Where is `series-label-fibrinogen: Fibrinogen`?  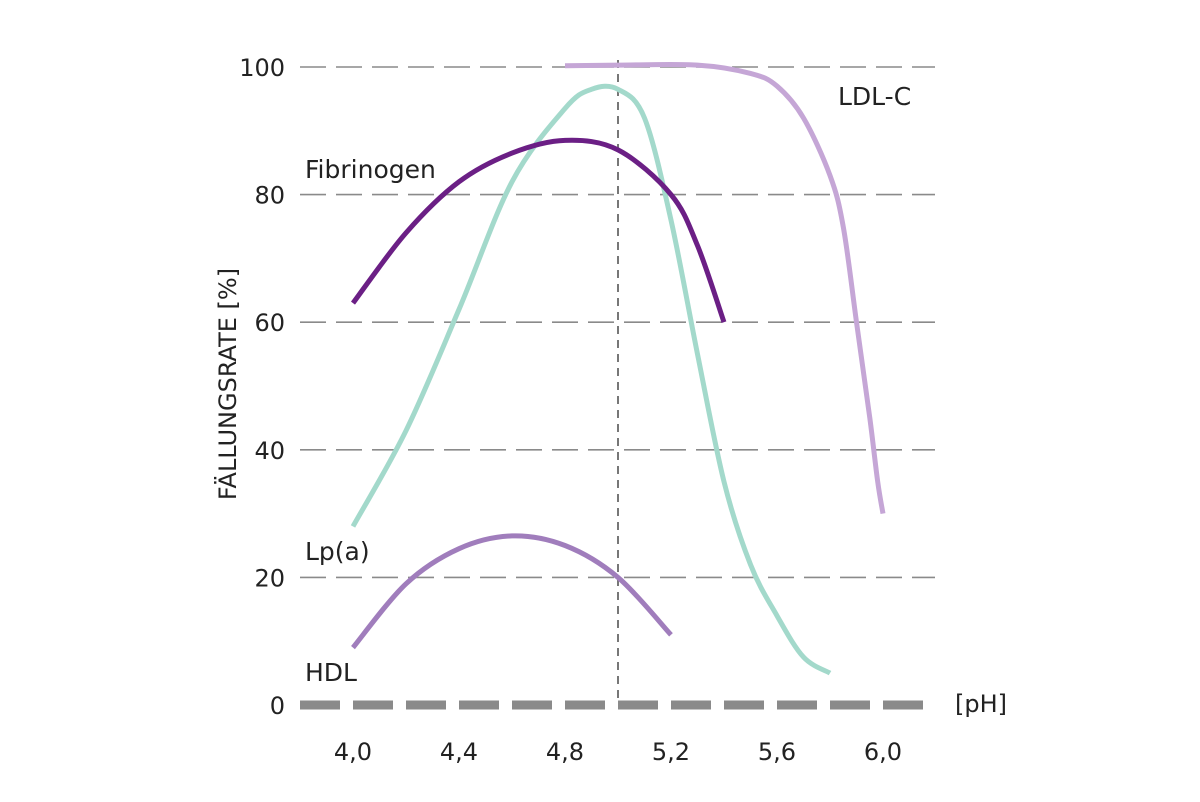 series-label-fibrinogen: Fibrinogen is located at coordinates (370, 169).